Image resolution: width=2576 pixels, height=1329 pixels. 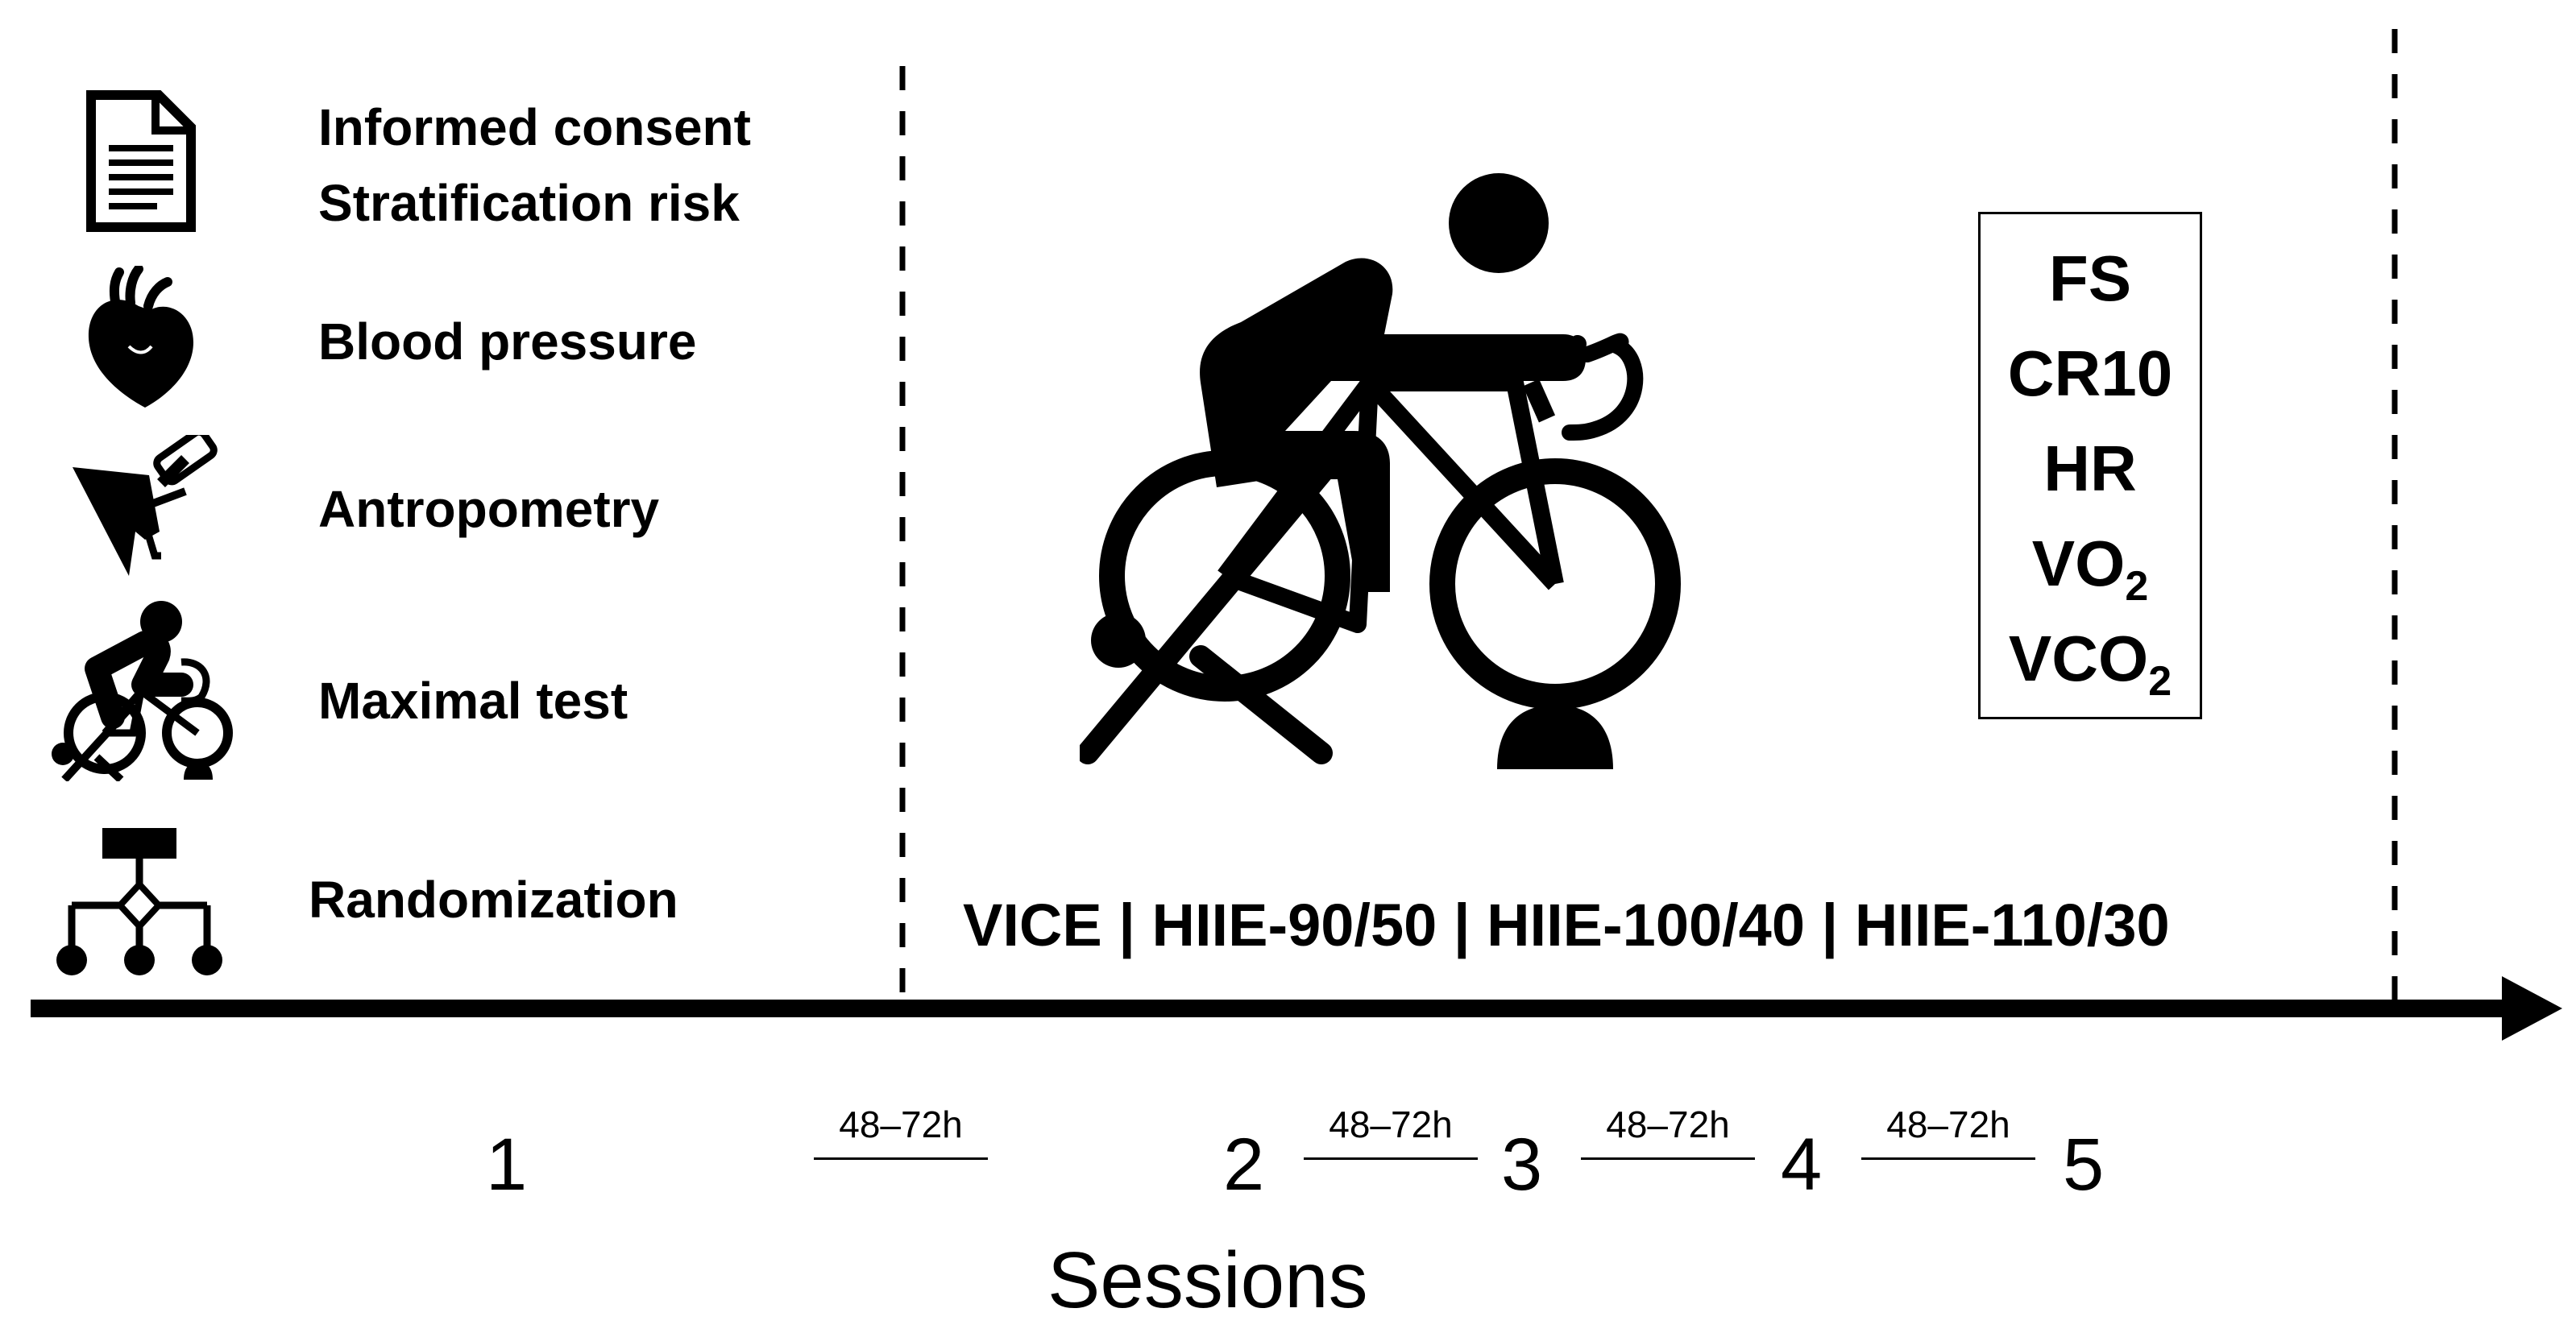 What do you see at coordinates (507, 1165) in the screenshot?
I see `session-1: 1` at bounding box center [507, 1165].